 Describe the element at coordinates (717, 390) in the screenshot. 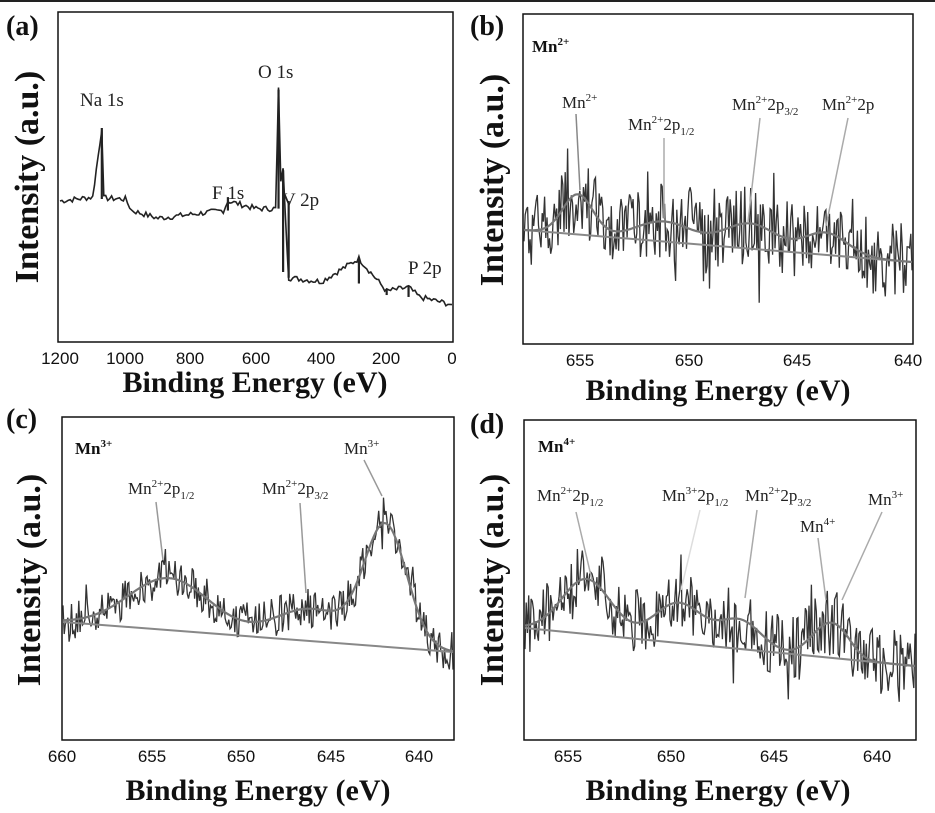

I see `panel-b-xlabel: Binding Energy (eV)` at that location.